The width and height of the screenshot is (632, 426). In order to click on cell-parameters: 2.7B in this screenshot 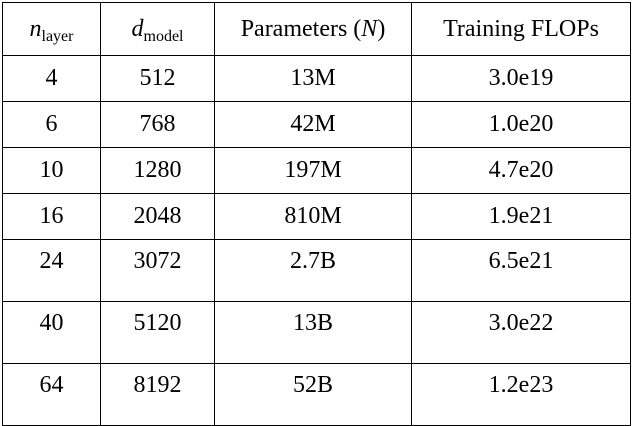, I will do `click(313, 270)`.